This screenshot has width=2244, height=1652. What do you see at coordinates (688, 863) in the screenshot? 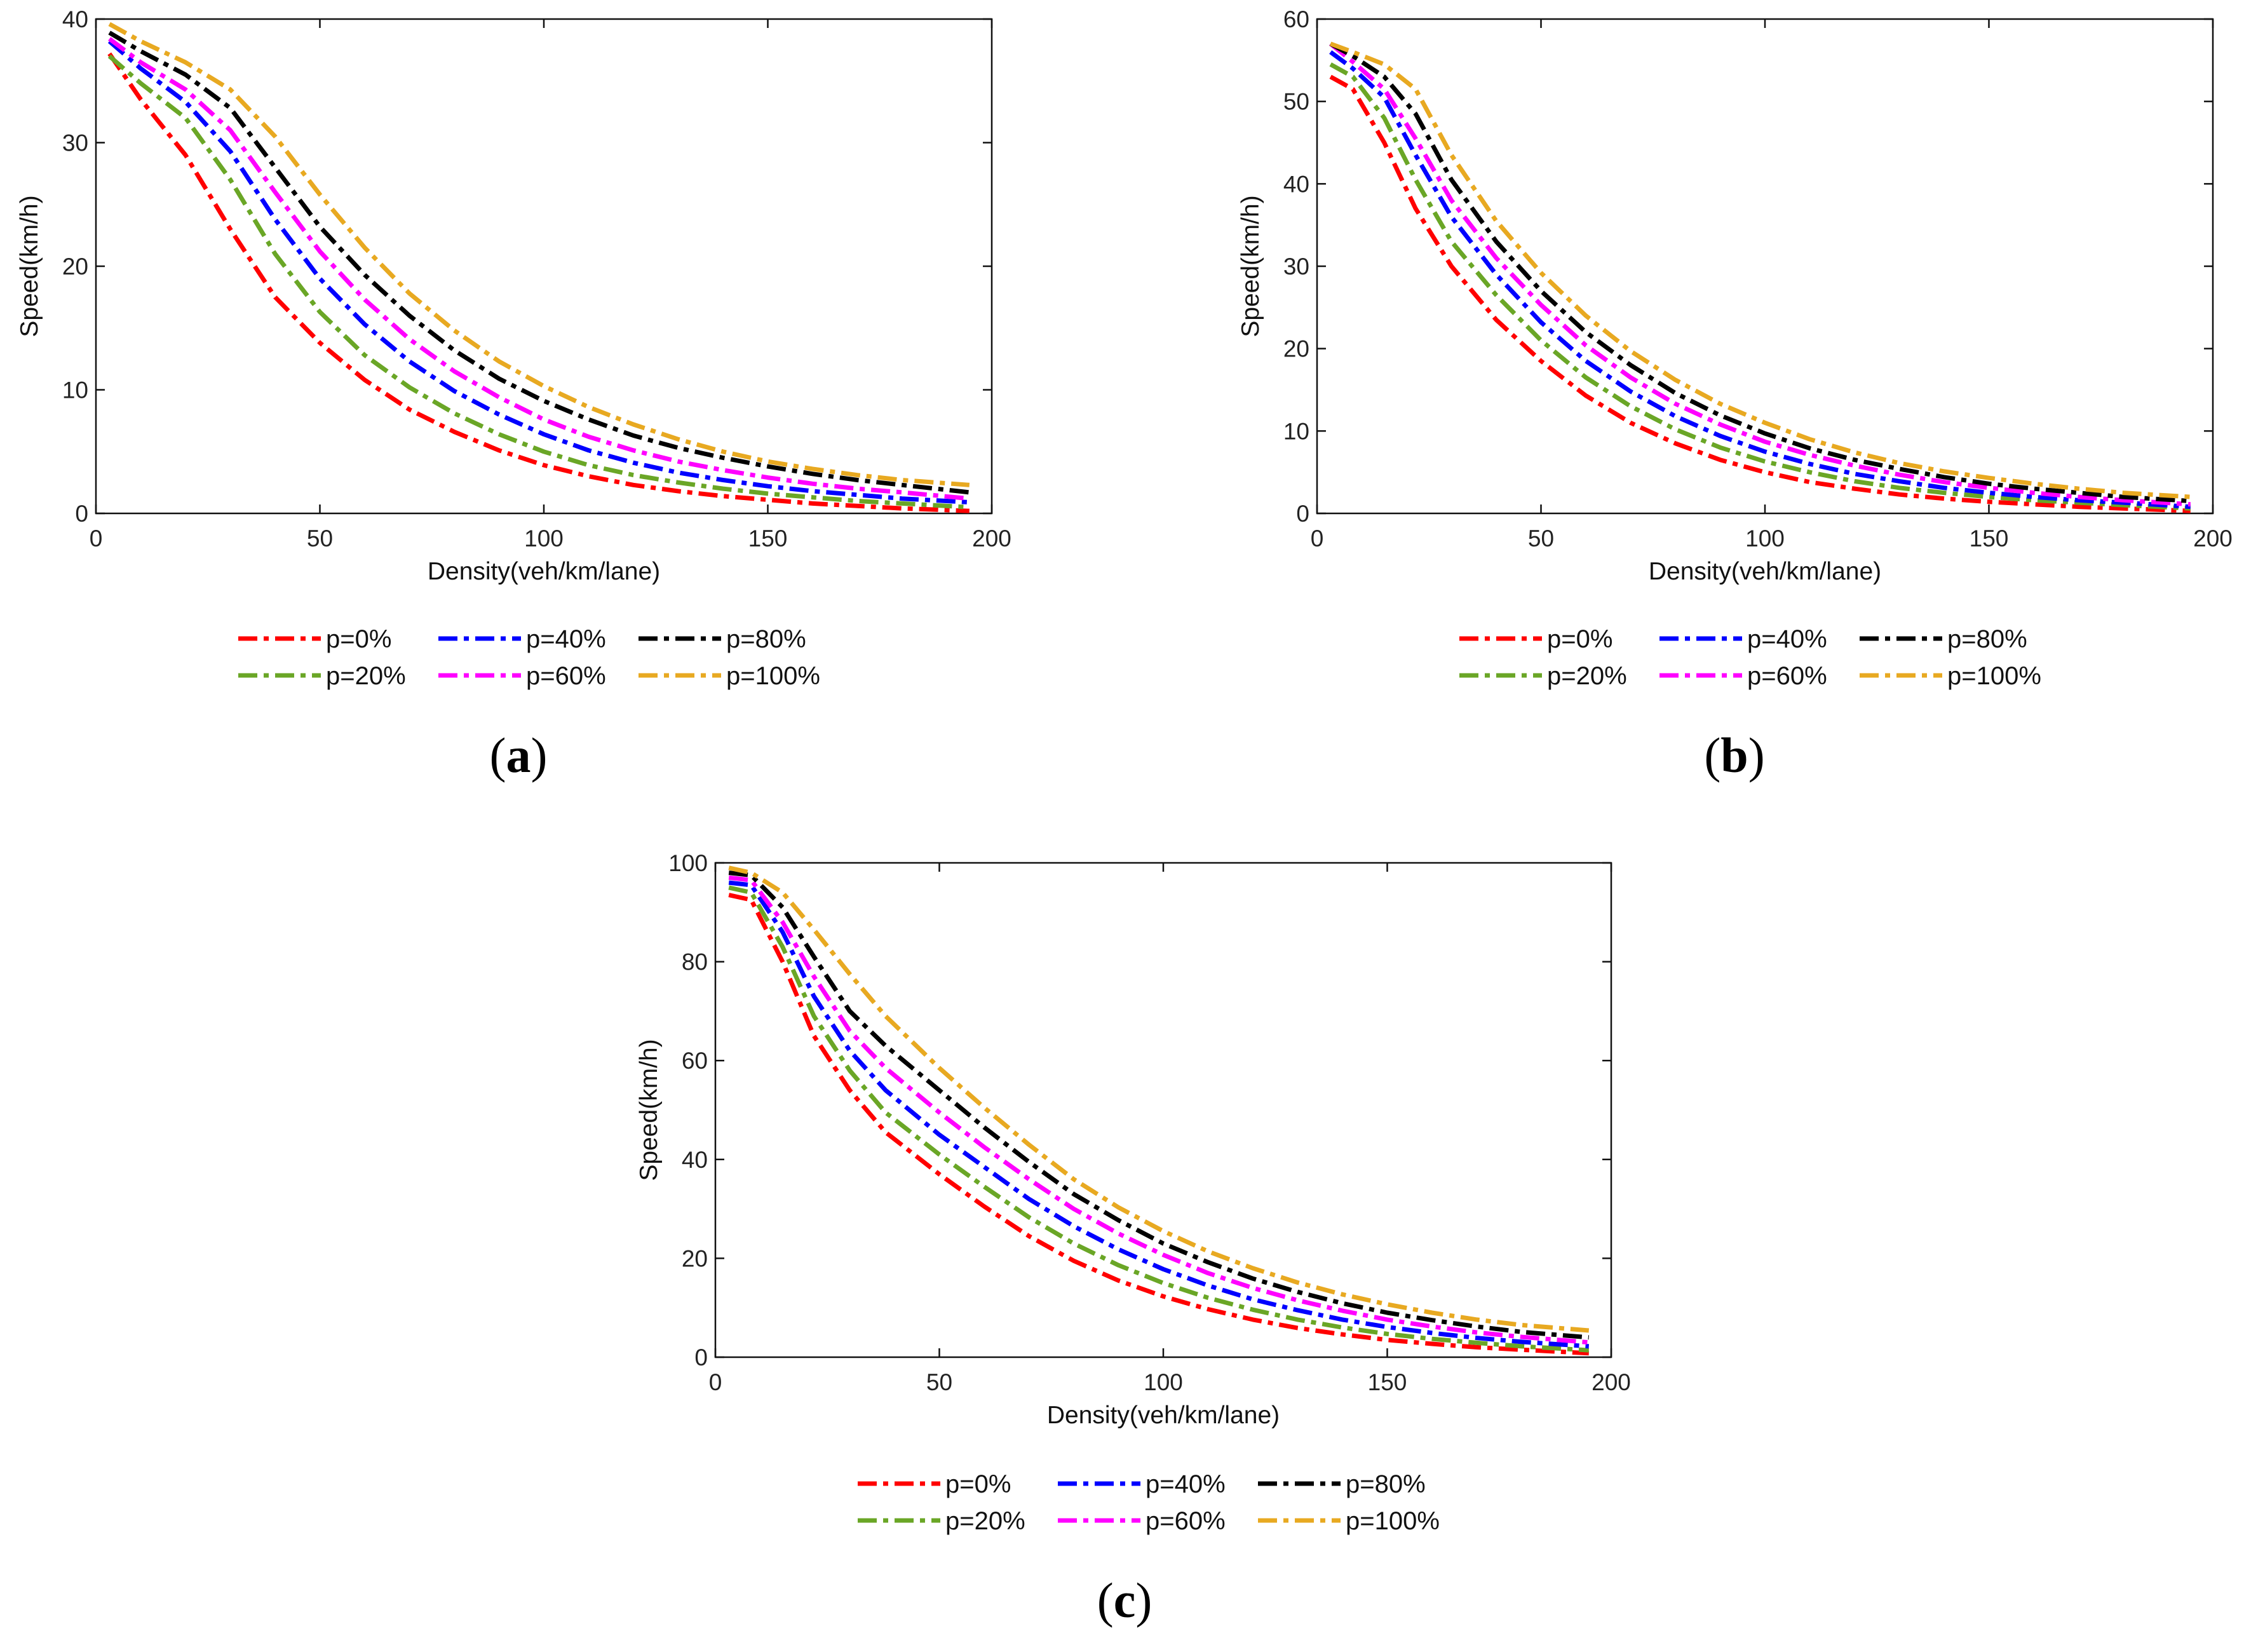
I see `y-tick-label: 100` at bounding box center [688, 863].